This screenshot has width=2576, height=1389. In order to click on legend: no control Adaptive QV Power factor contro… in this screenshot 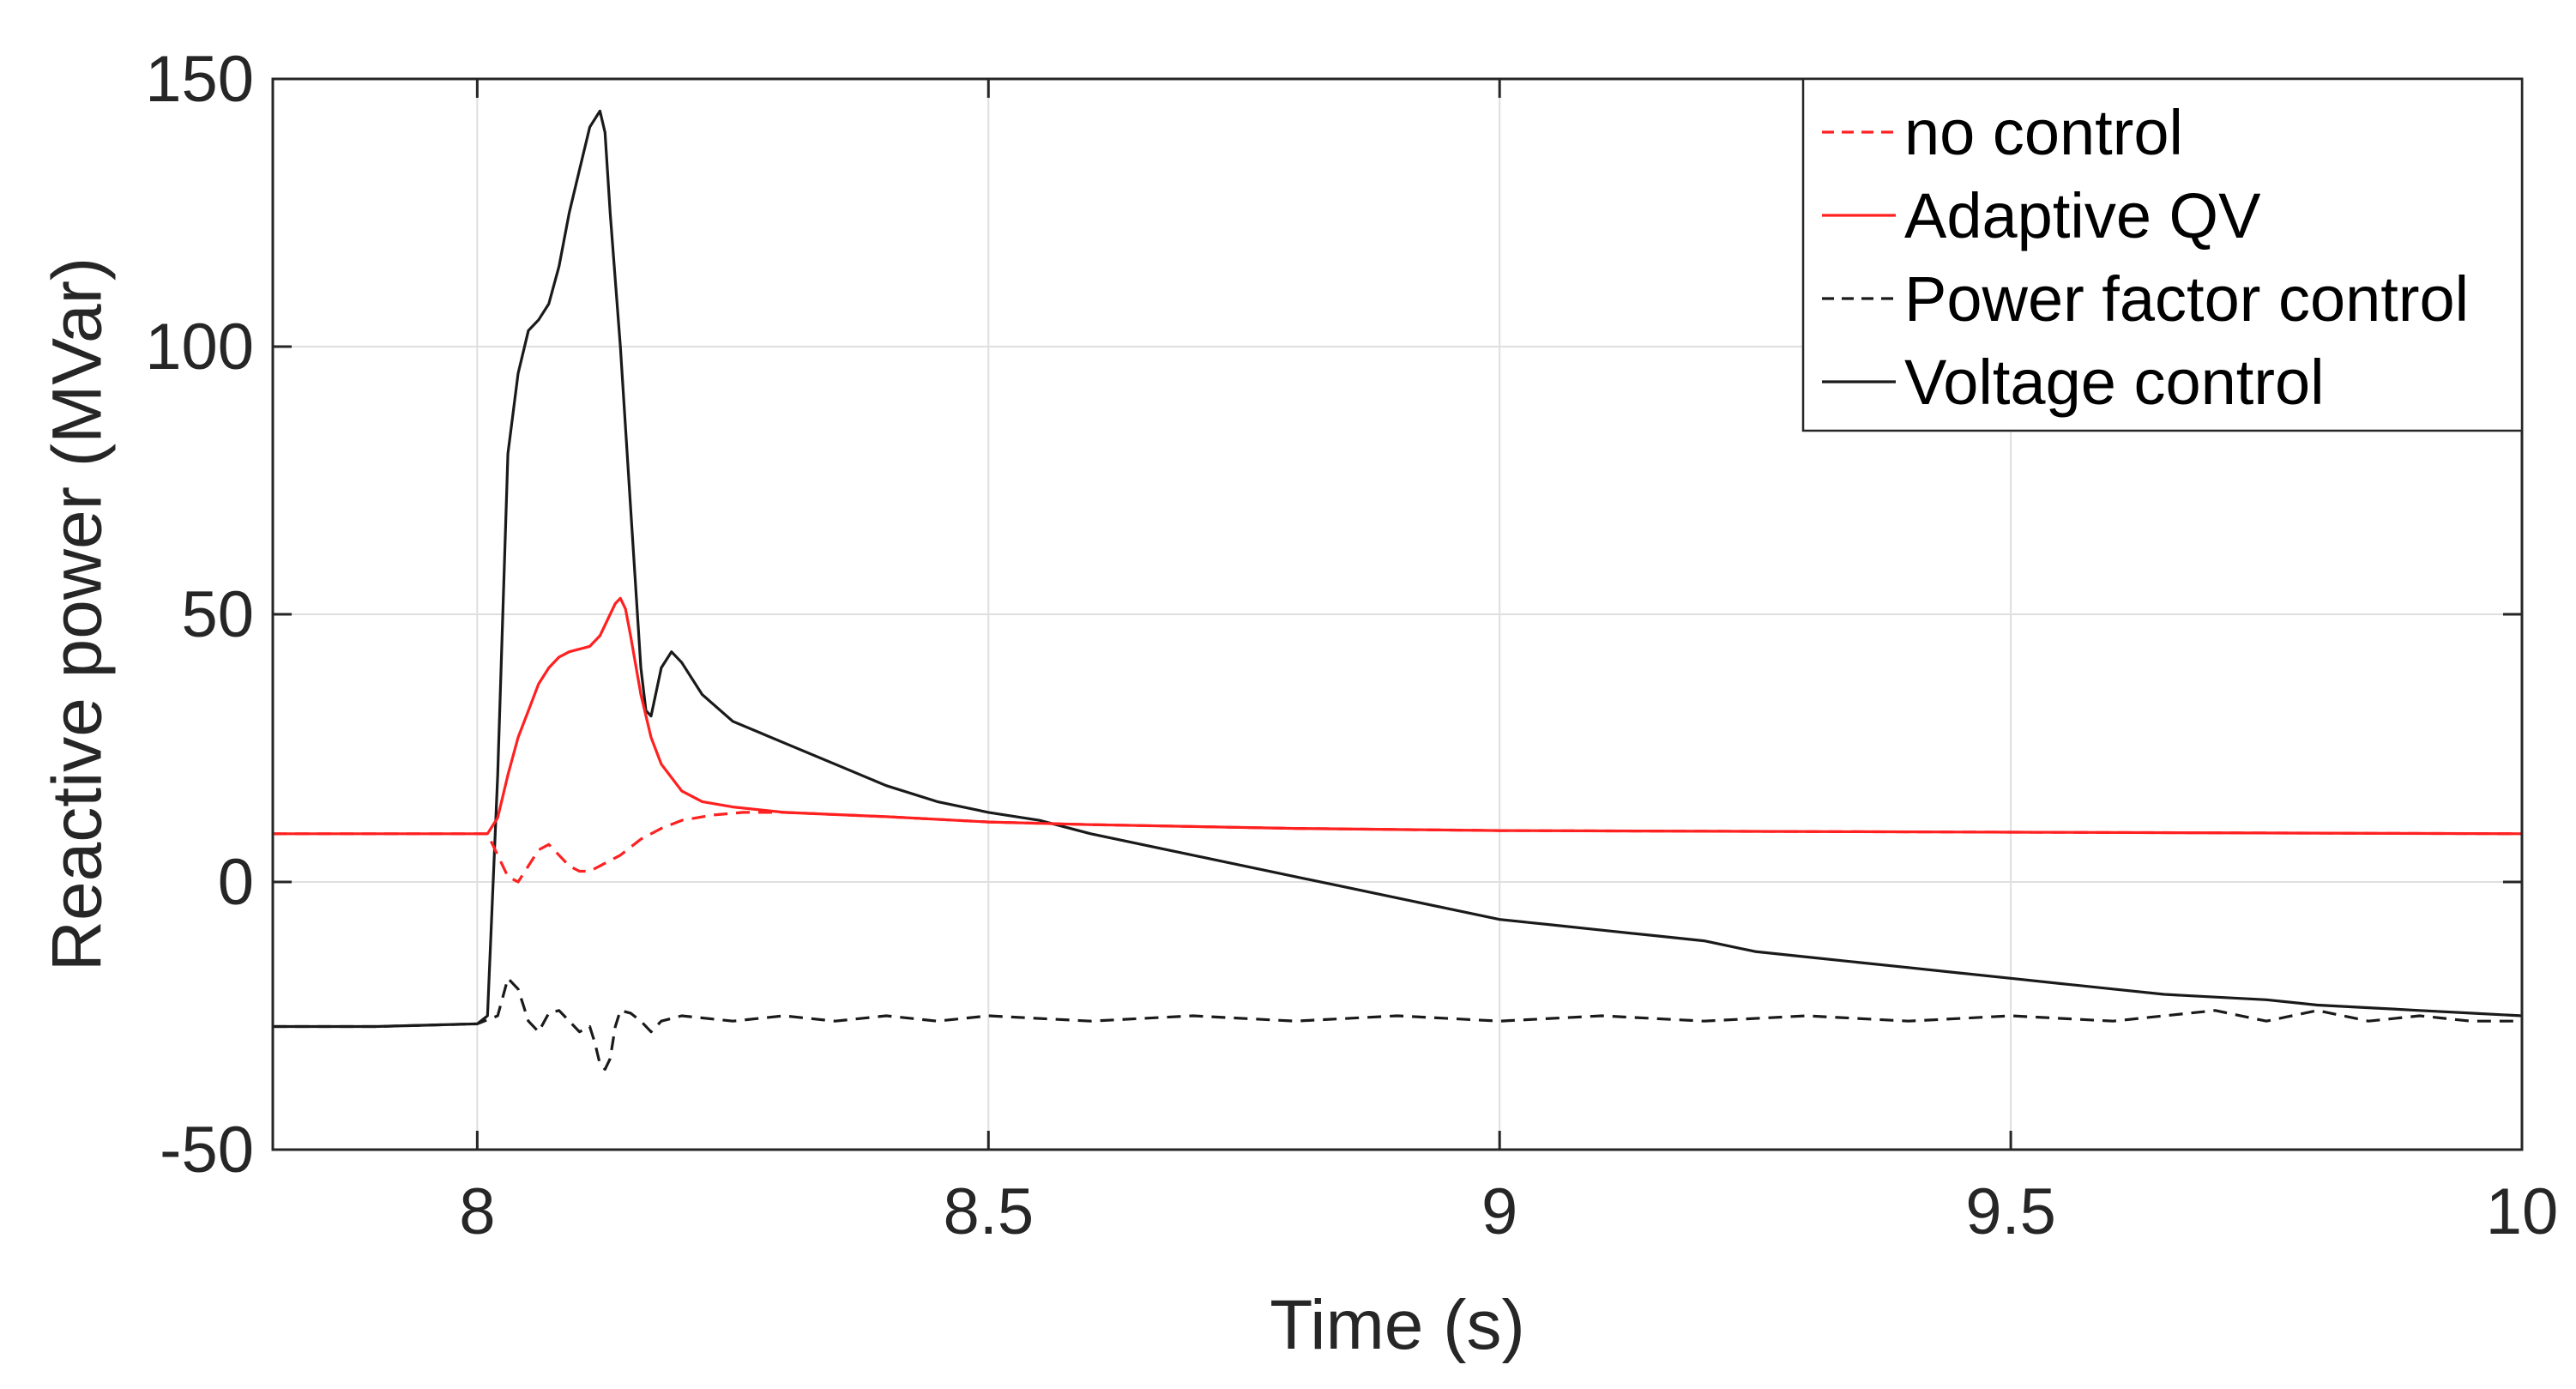, I will do `click(2162, 254)`.